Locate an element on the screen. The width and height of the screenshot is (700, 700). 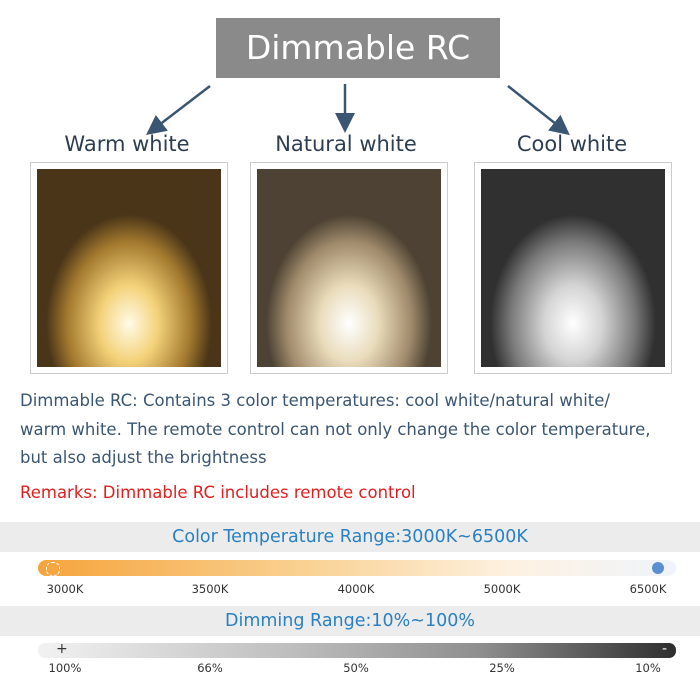
dimming-bar is located at coordinates (357, 650).